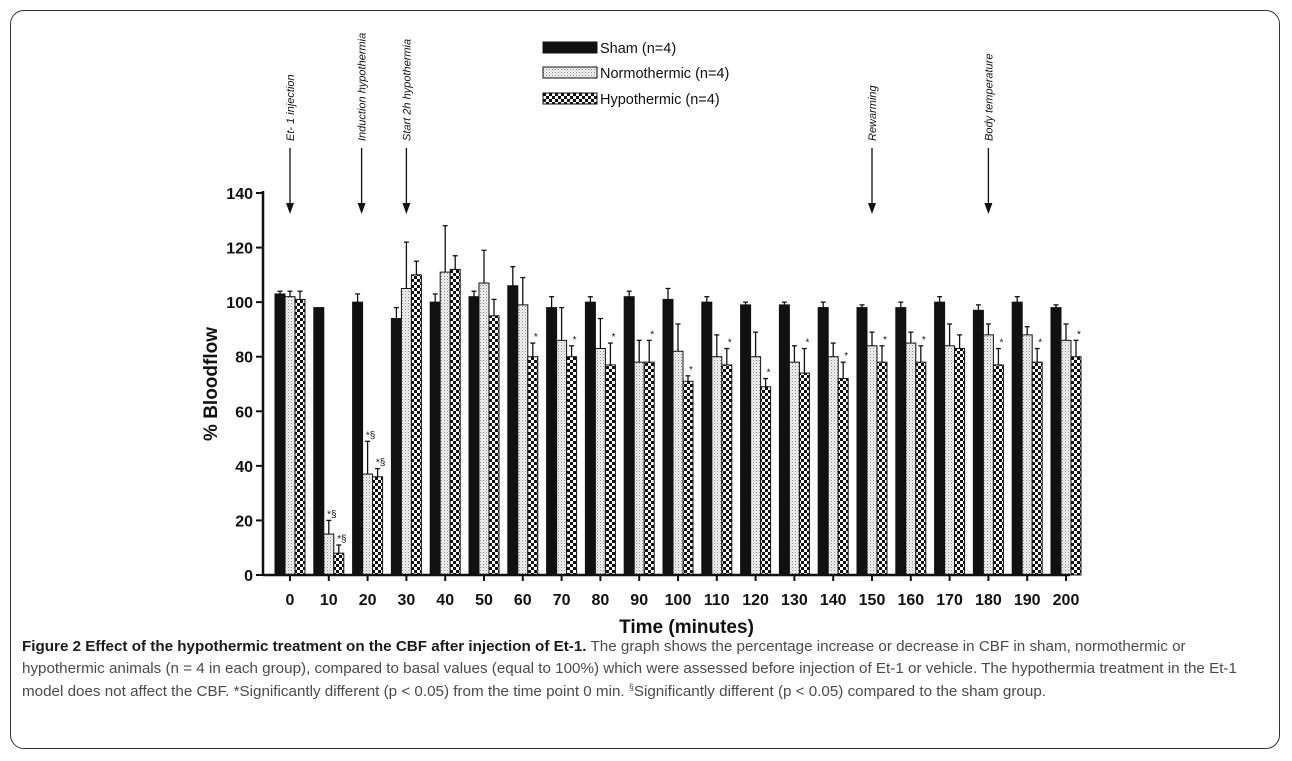 The image size is (1292, 761). What do you see at coordinates (248, 576) in the screenshot?
I see `y-tick-label: 0` at bounding box center [248, 576].